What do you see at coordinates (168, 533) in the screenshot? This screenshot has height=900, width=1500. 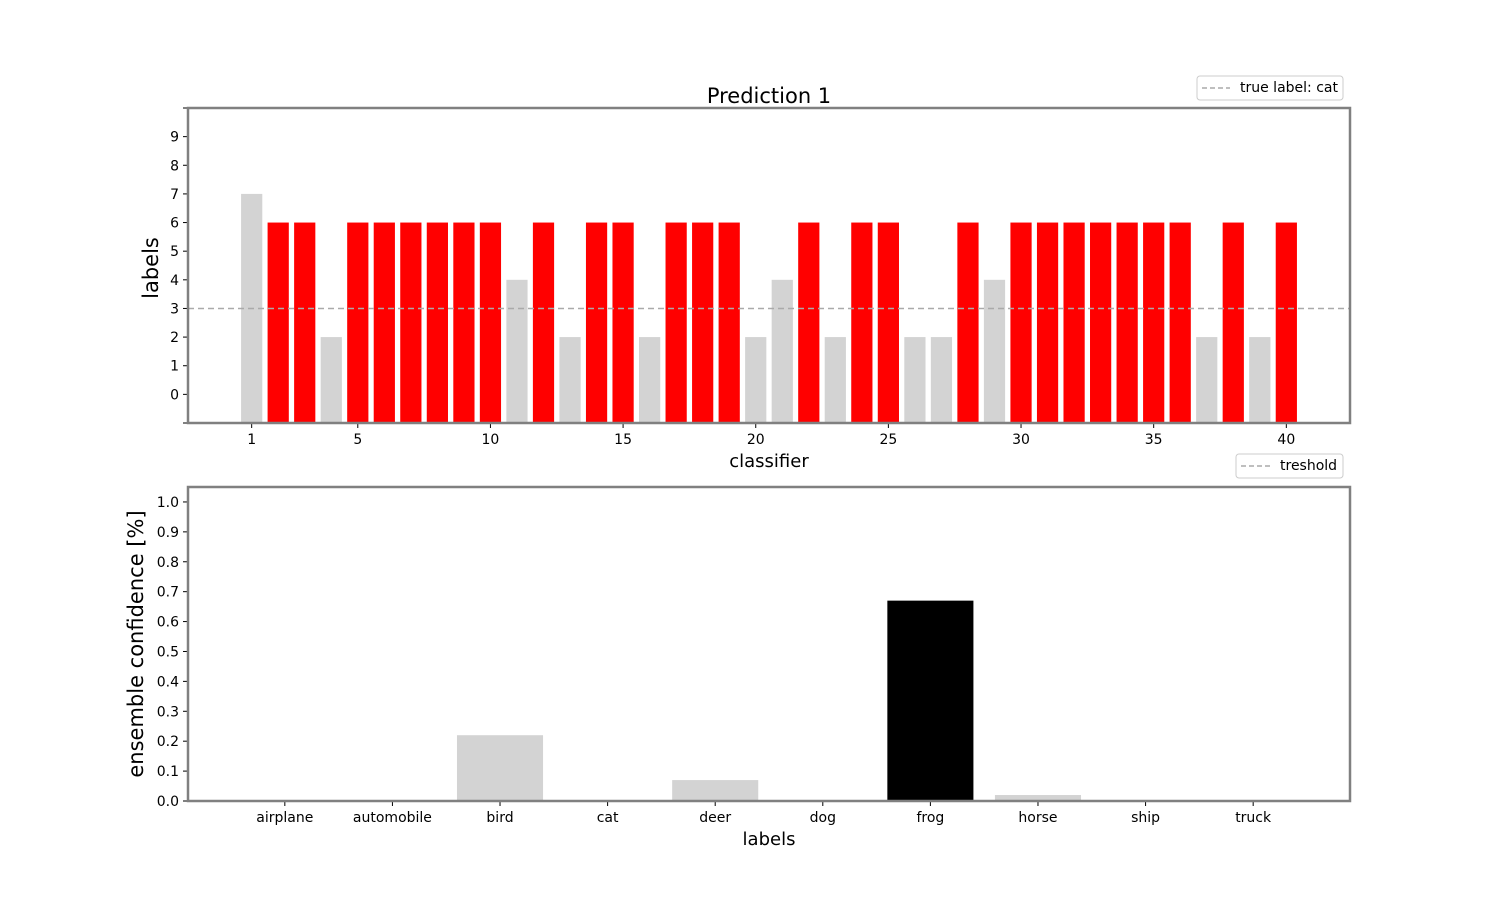 I see `chart2-ytick-label: 0.9` at bounding box center [168, 533].